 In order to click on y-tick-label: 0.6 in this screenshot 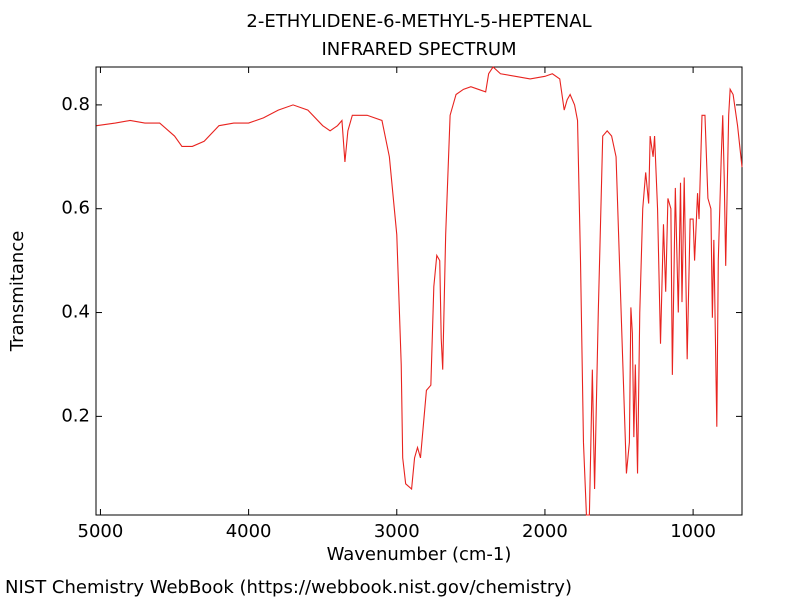, I will do `click(75, 208)`.